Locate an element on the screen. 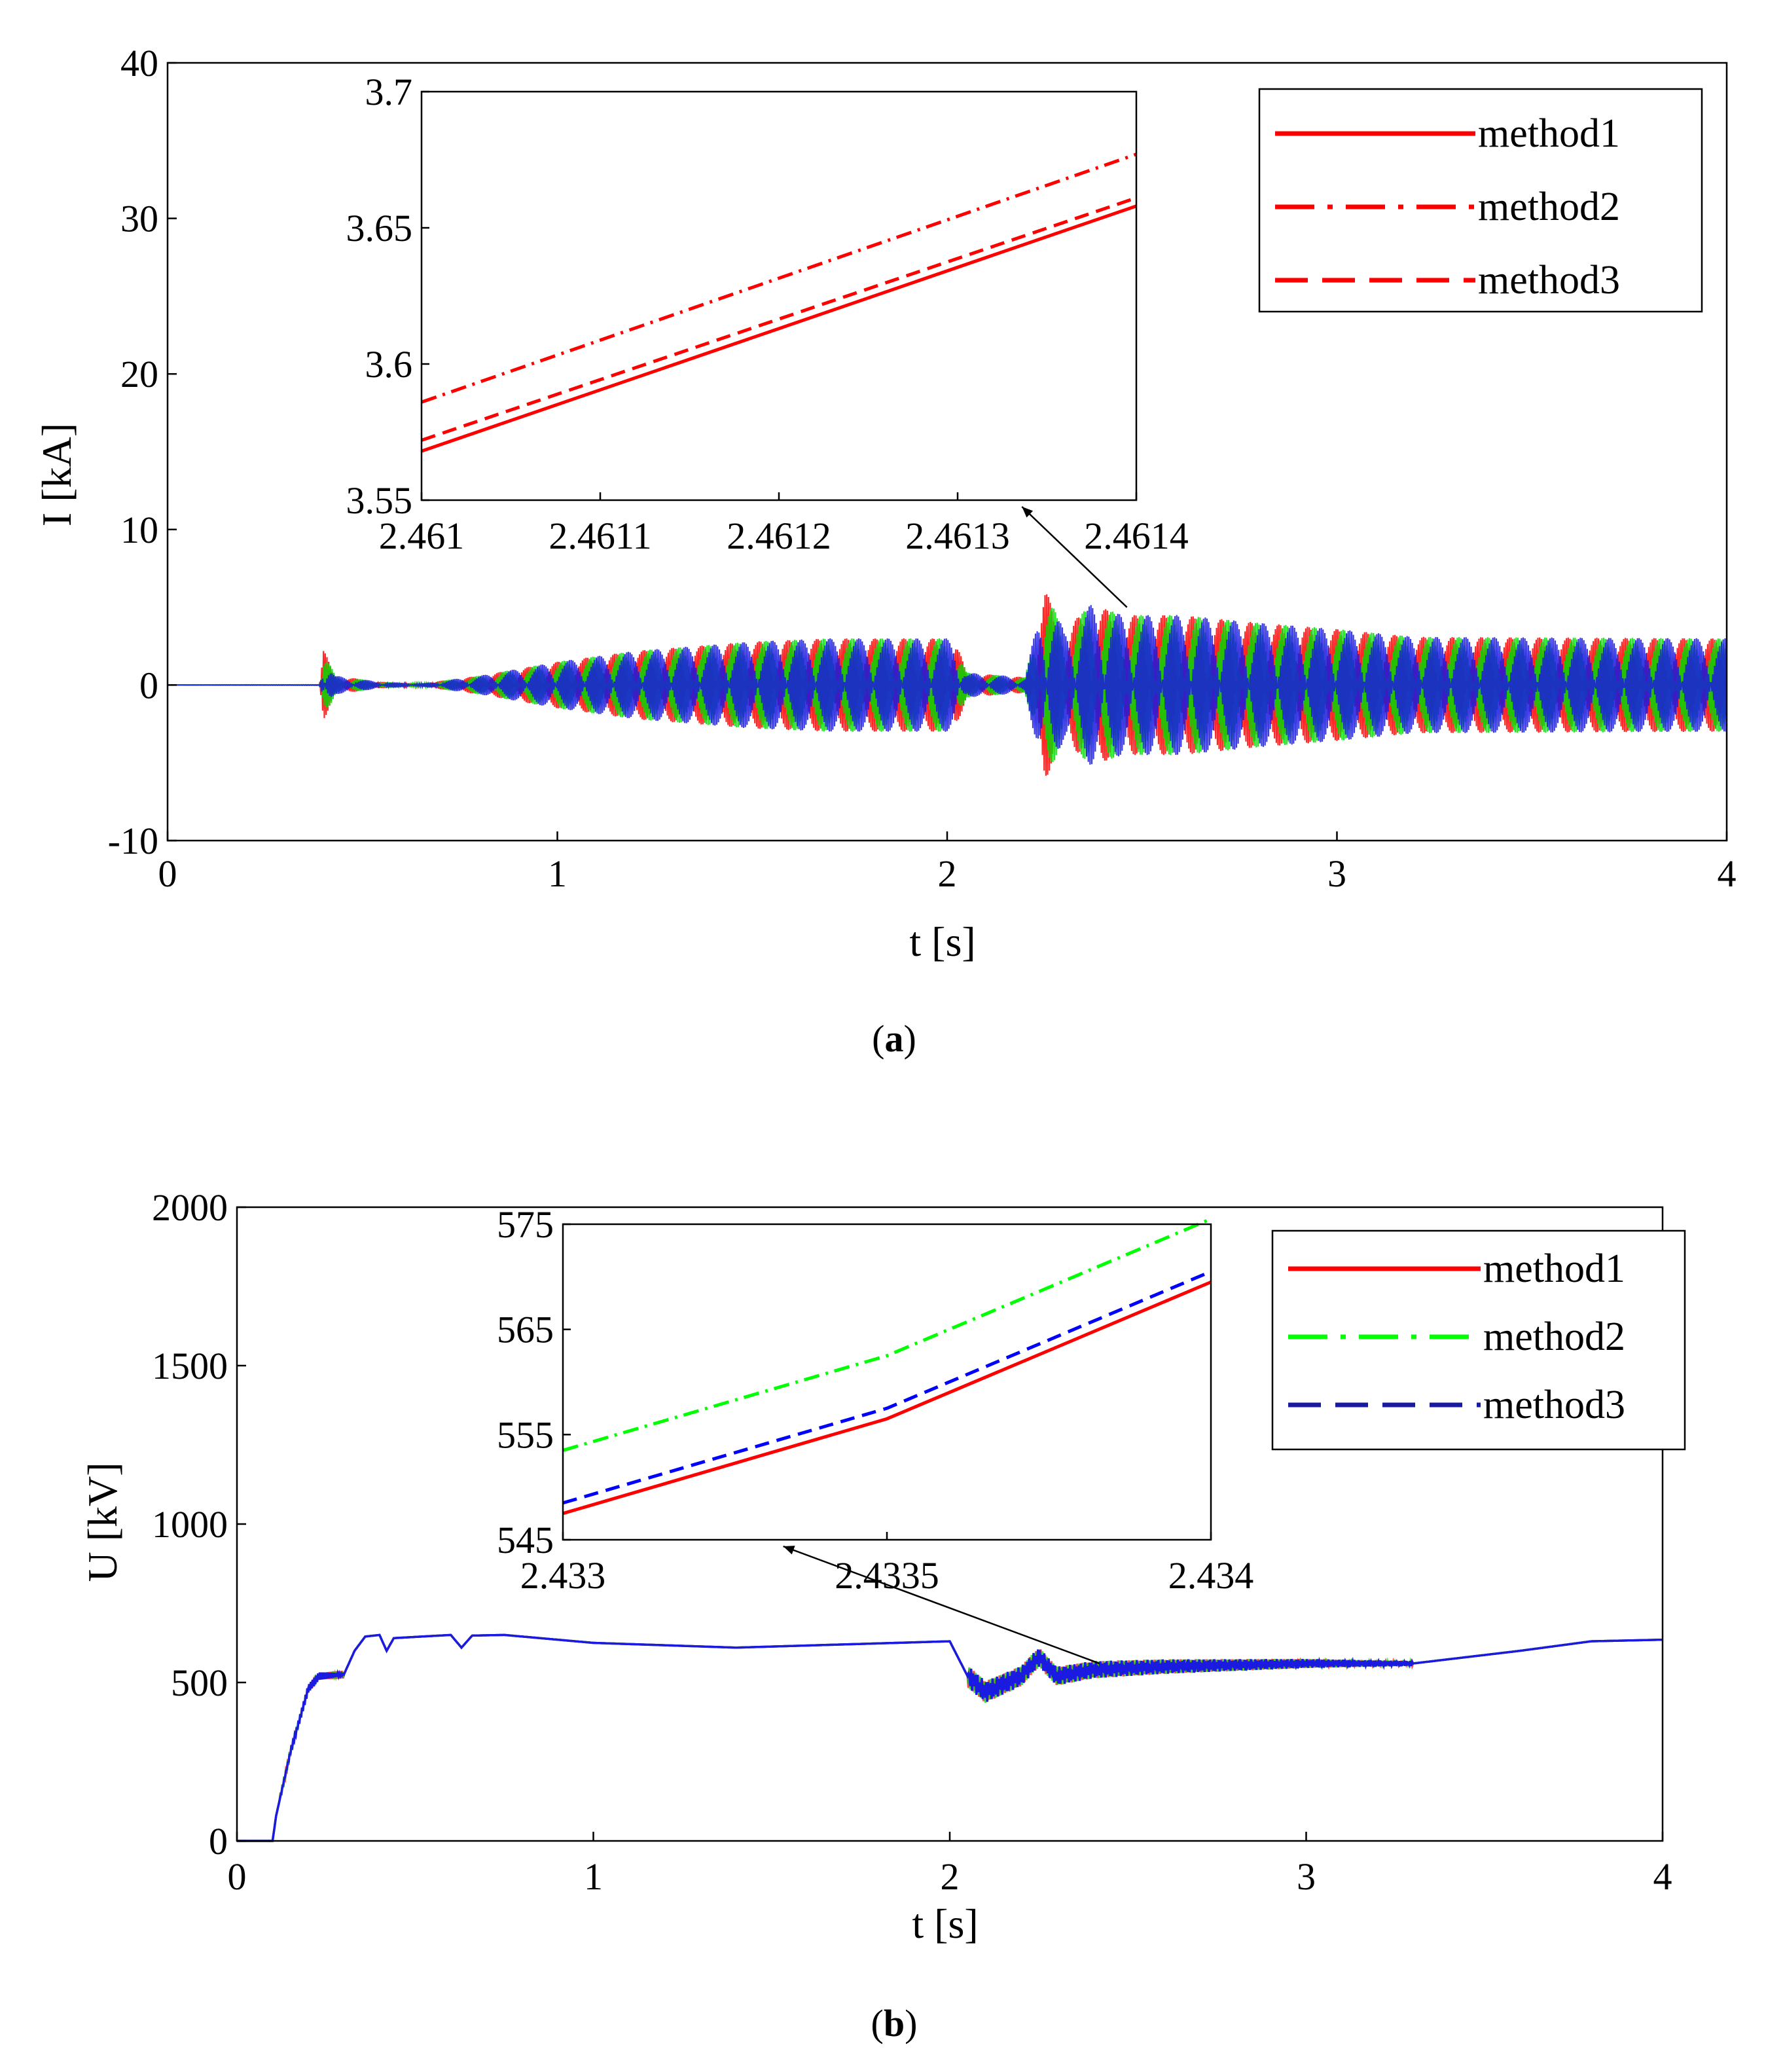 This screenshot has width=1766, height=2072. panel-b-caption: (b) is located at coordinates (895, 2023).